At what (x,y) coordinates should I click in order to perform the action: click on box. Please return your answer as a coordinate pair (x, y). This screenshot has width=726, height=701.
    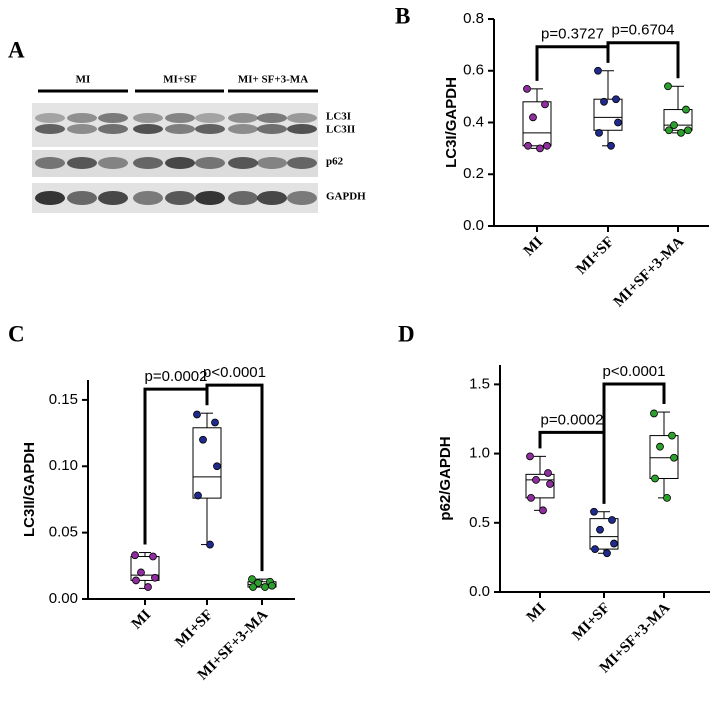
    Looking at the image, I should click on (537, 124).